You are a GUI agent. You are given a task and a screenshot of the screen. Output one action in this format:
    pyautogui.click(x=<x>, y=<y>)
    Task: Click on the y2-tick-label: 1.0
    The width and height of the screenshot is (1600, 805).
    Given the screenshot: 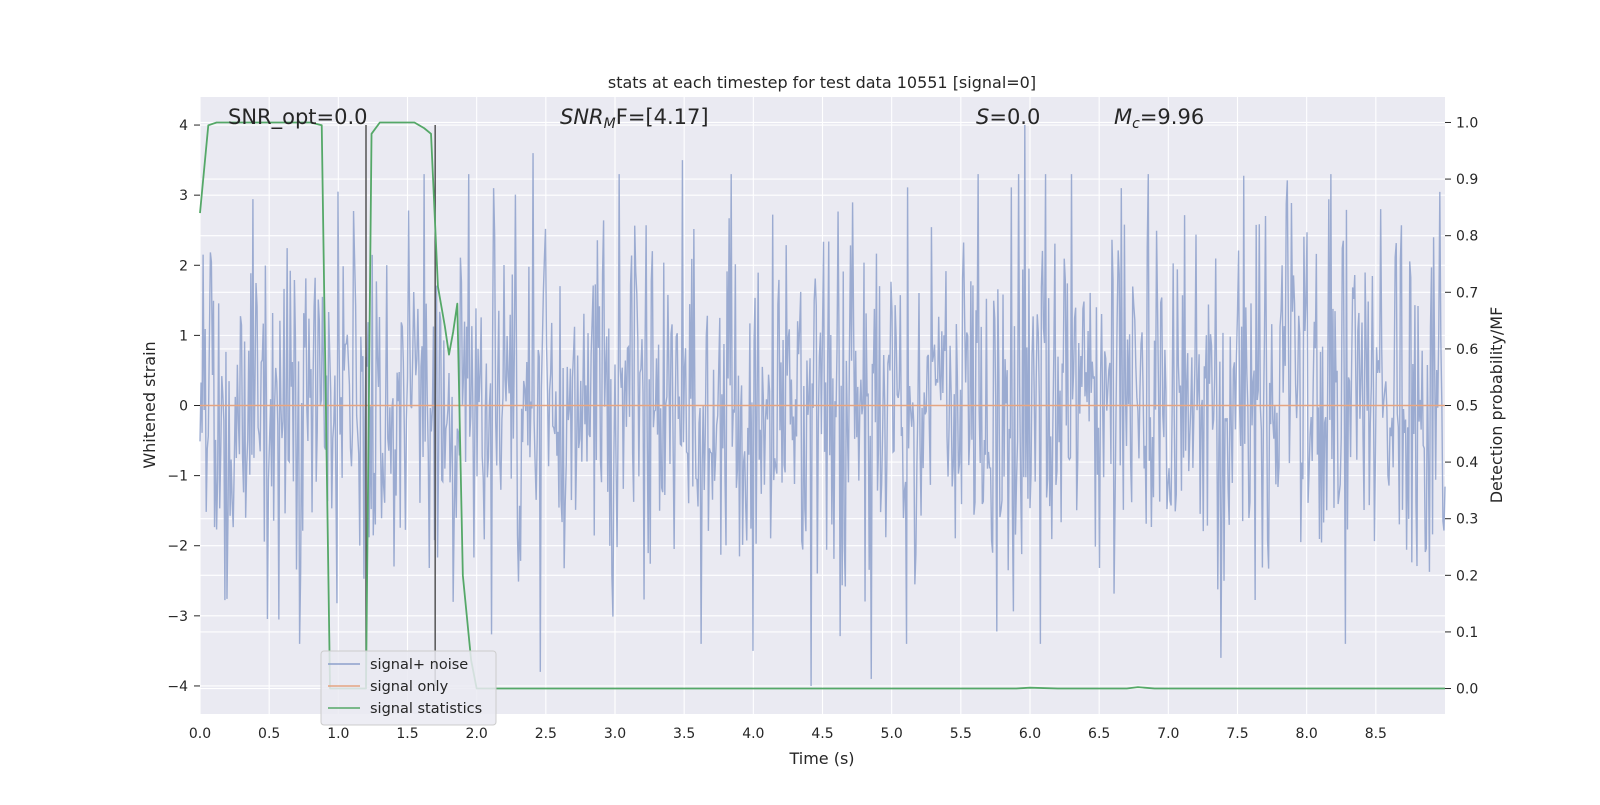 What is the action you would take?
    pyautogui.click(x=1467, y=123)
    